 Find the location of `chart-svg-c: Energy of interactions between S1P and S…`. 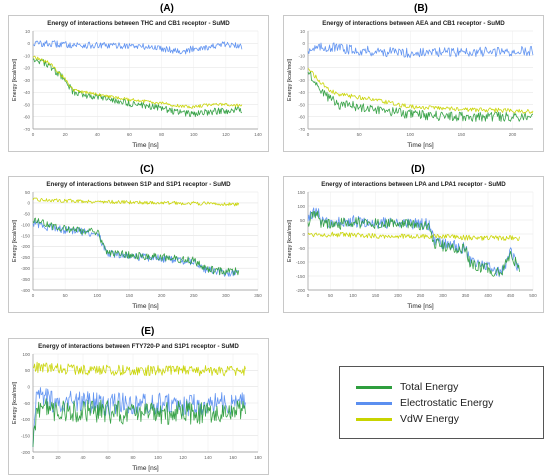

chart-svg-c: Energy of interactions between S1P and S… is located at coordinates (137, 245).